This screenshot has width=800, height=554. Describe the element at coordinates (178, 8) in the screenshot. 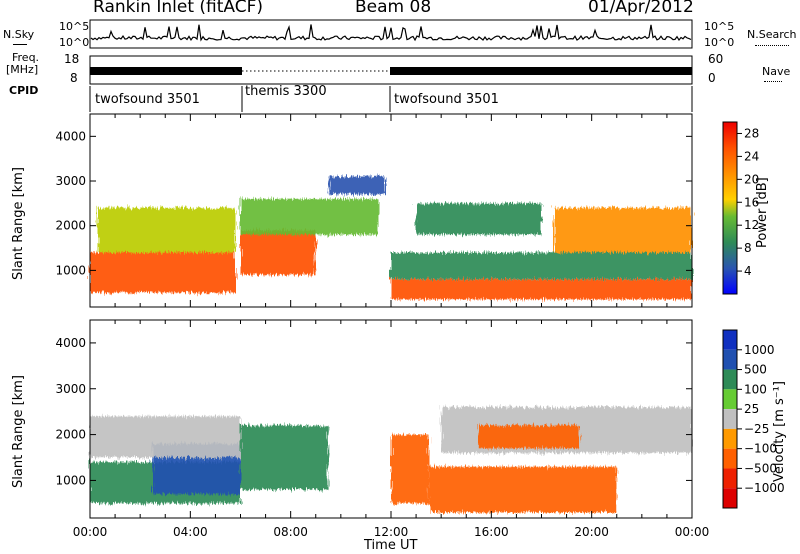

I see `station-title: Rankin Inlet (fitACF)` at that location.